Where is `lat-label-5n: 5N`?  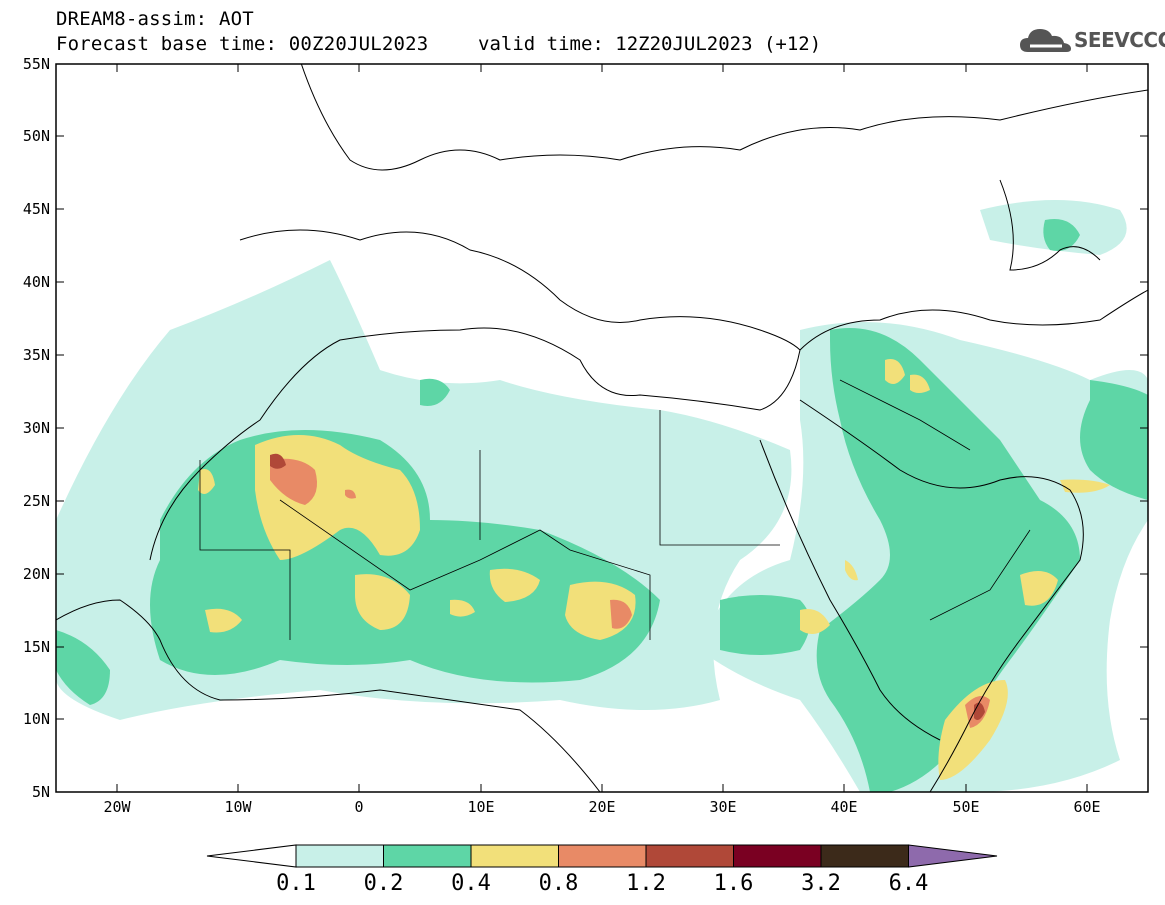 lat-label-5n: 5N is located at coordinates (41, 792).